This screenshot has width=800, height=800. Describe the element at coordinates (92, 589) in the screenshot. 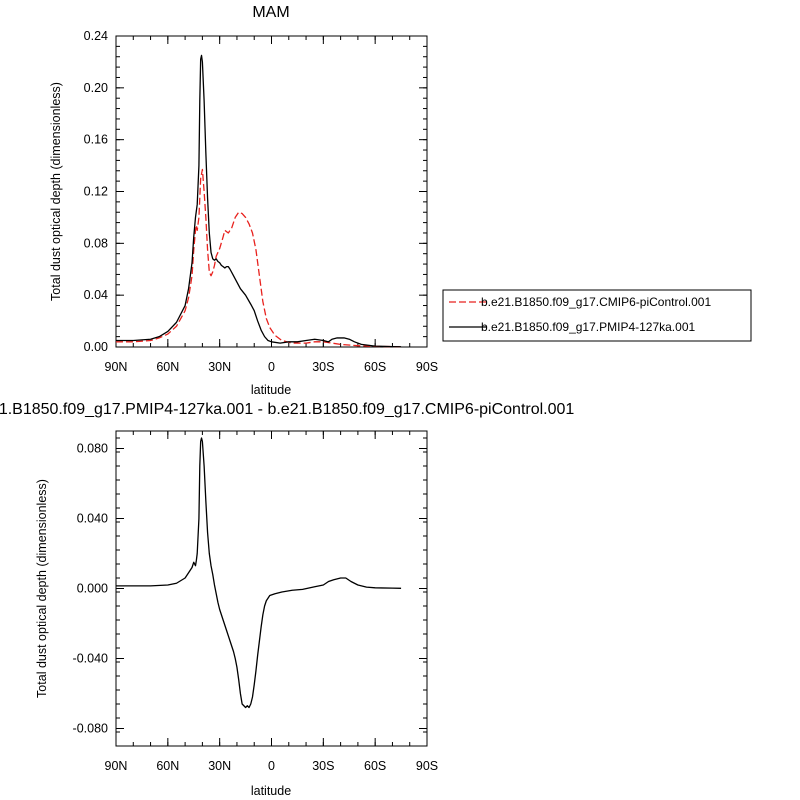

I see `bottom-y-tick-label: 0.000` at that location.